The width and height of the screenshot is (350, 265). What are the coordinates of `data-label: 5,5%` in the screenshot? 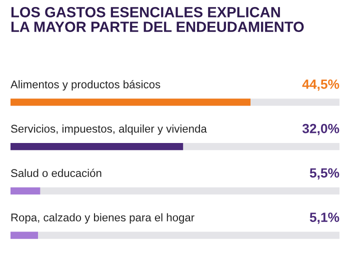 It's located at (325, 174).